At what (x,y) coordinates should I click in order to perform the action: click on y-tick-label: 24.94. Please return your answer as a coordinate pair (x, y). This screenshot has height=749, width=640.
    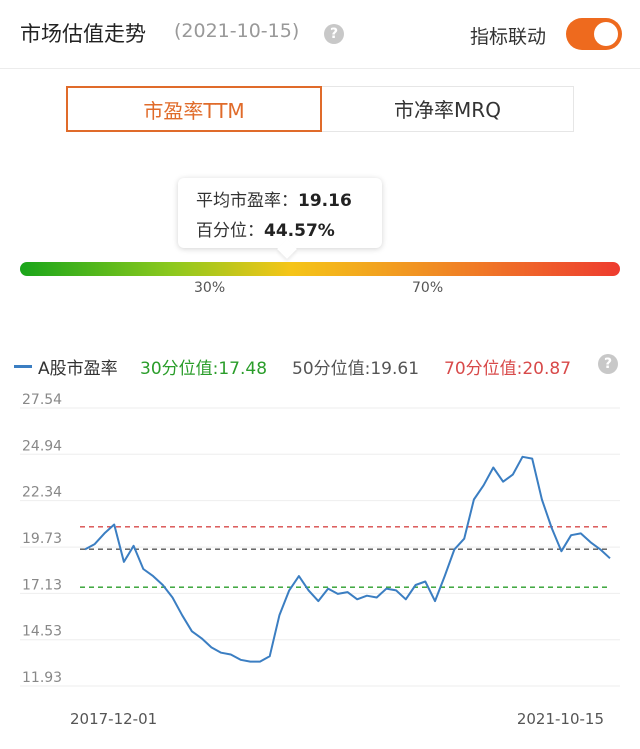
    Looking at the image, I should click on (42, 446).